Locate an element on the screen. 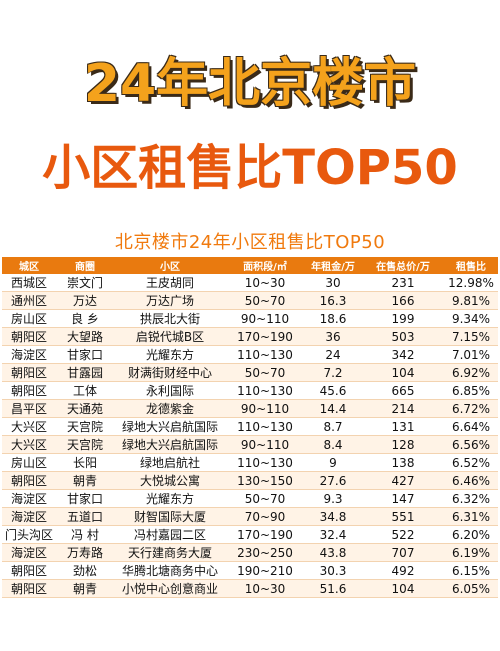 The width and height of the screenshot is (500, 651). total-price-cell: 522 is located at coordinates (403, 534).